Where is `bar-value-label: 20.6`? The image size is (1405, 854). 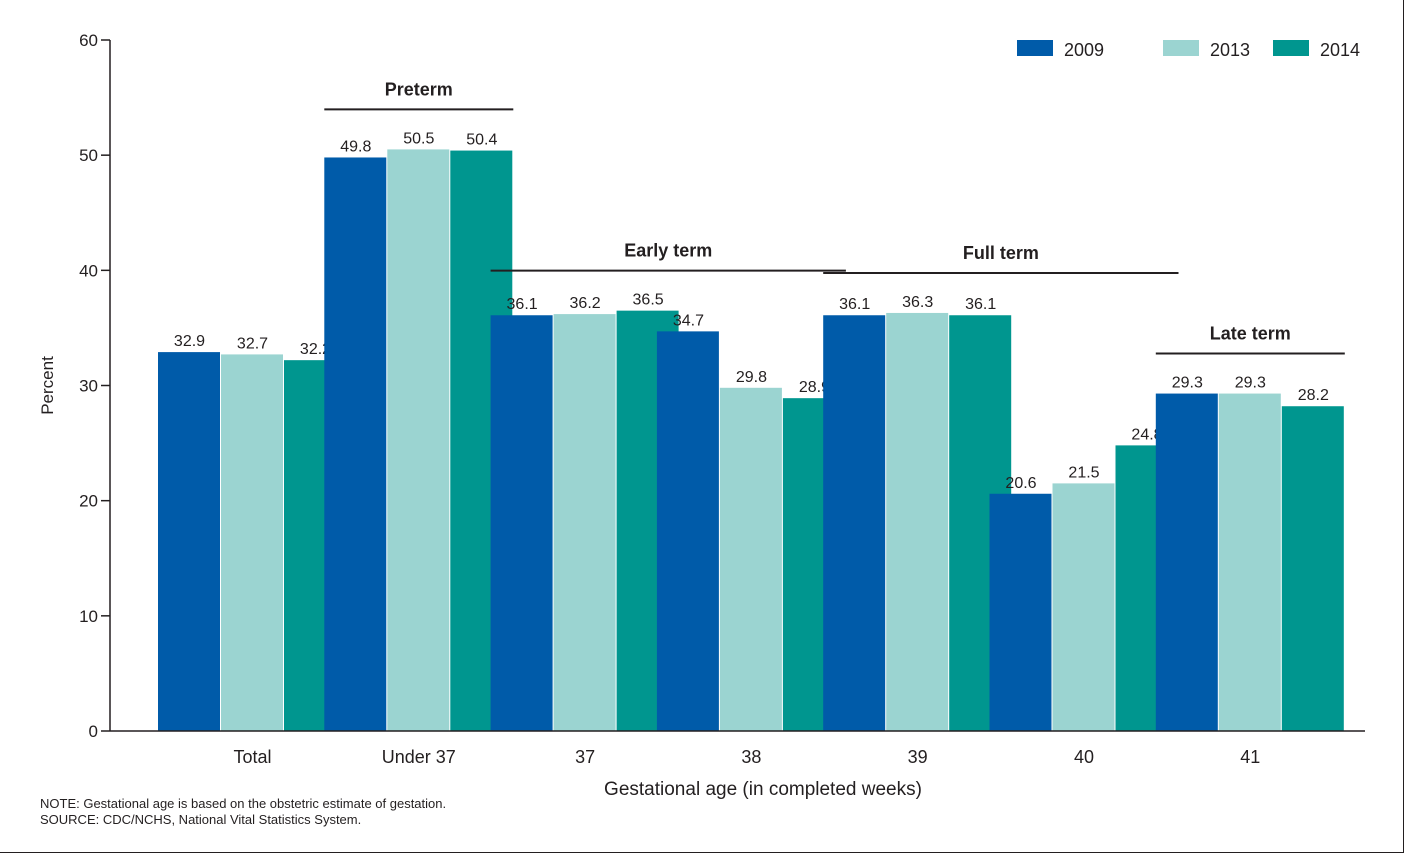
bar-value-label: 20.6 is located at coordinates (1020, 483).